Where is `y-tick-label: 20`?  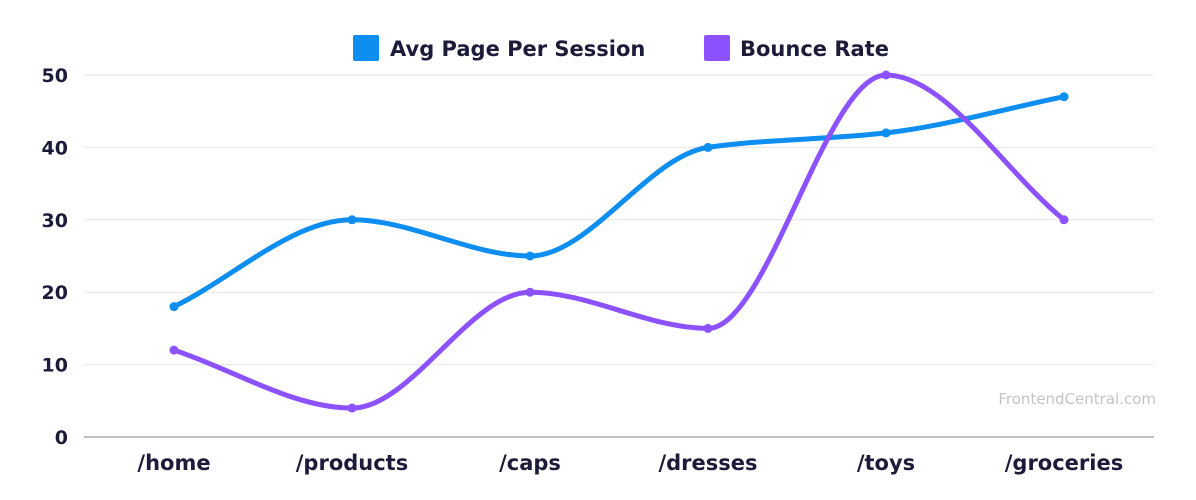
y-tick-label: 20 is located at coordinates (55, 293).